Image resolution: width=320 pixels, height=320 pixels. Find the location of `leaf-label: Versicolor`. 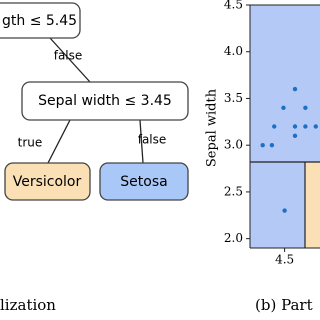

leaf-label: Versicolor is located at coordinates (47, 182).